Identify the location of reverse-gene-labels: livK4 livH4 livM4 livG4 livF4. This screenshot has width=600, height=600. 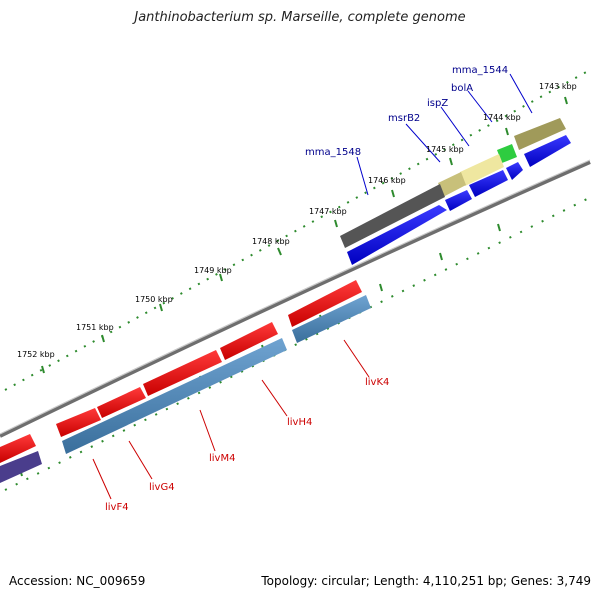
(247, 445).